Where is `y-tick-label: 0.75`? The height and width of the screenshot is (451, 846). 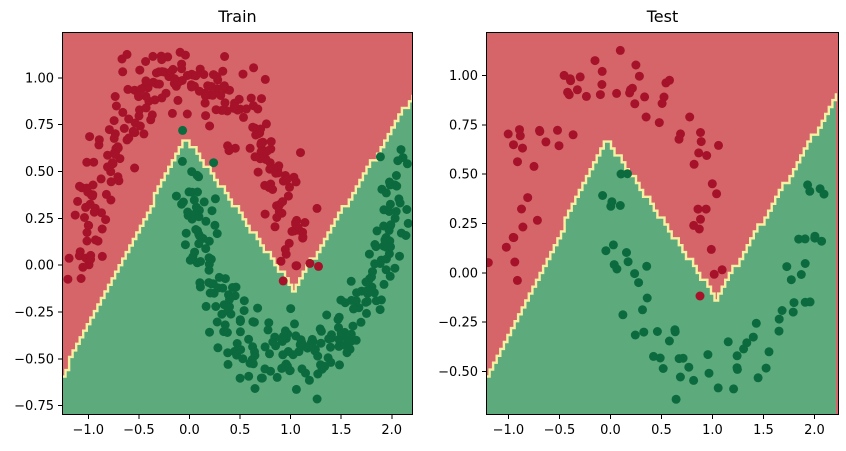
y-tick-label: 0.75 is located at coordinates (463, 125).